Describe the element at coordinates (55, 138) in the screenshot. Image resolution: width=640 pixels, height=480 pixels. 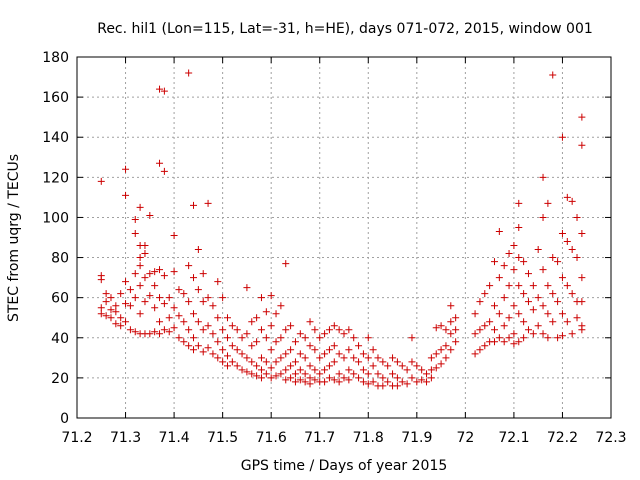
I see `y-tick-label: 140` at that location.